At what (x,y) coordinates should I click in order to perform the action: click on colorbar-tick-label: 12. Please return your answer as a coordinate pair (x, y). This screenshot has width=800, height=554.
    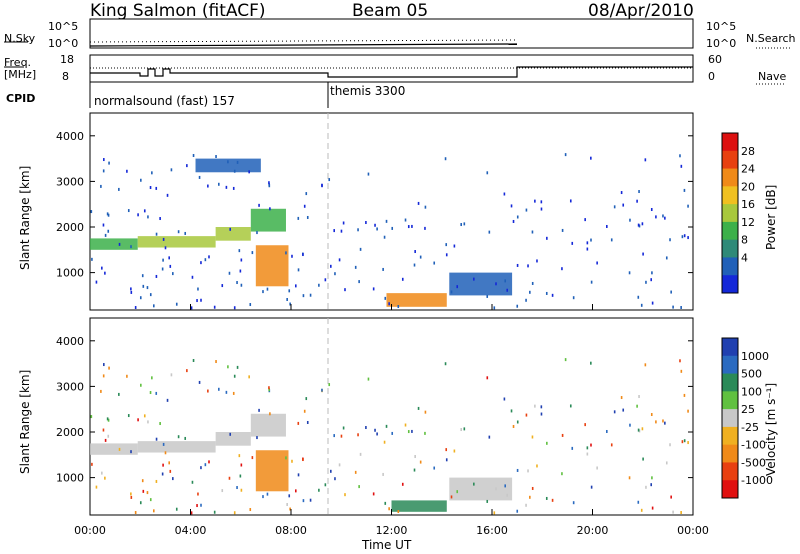
    Looking at the image, I should click on (748, 222).